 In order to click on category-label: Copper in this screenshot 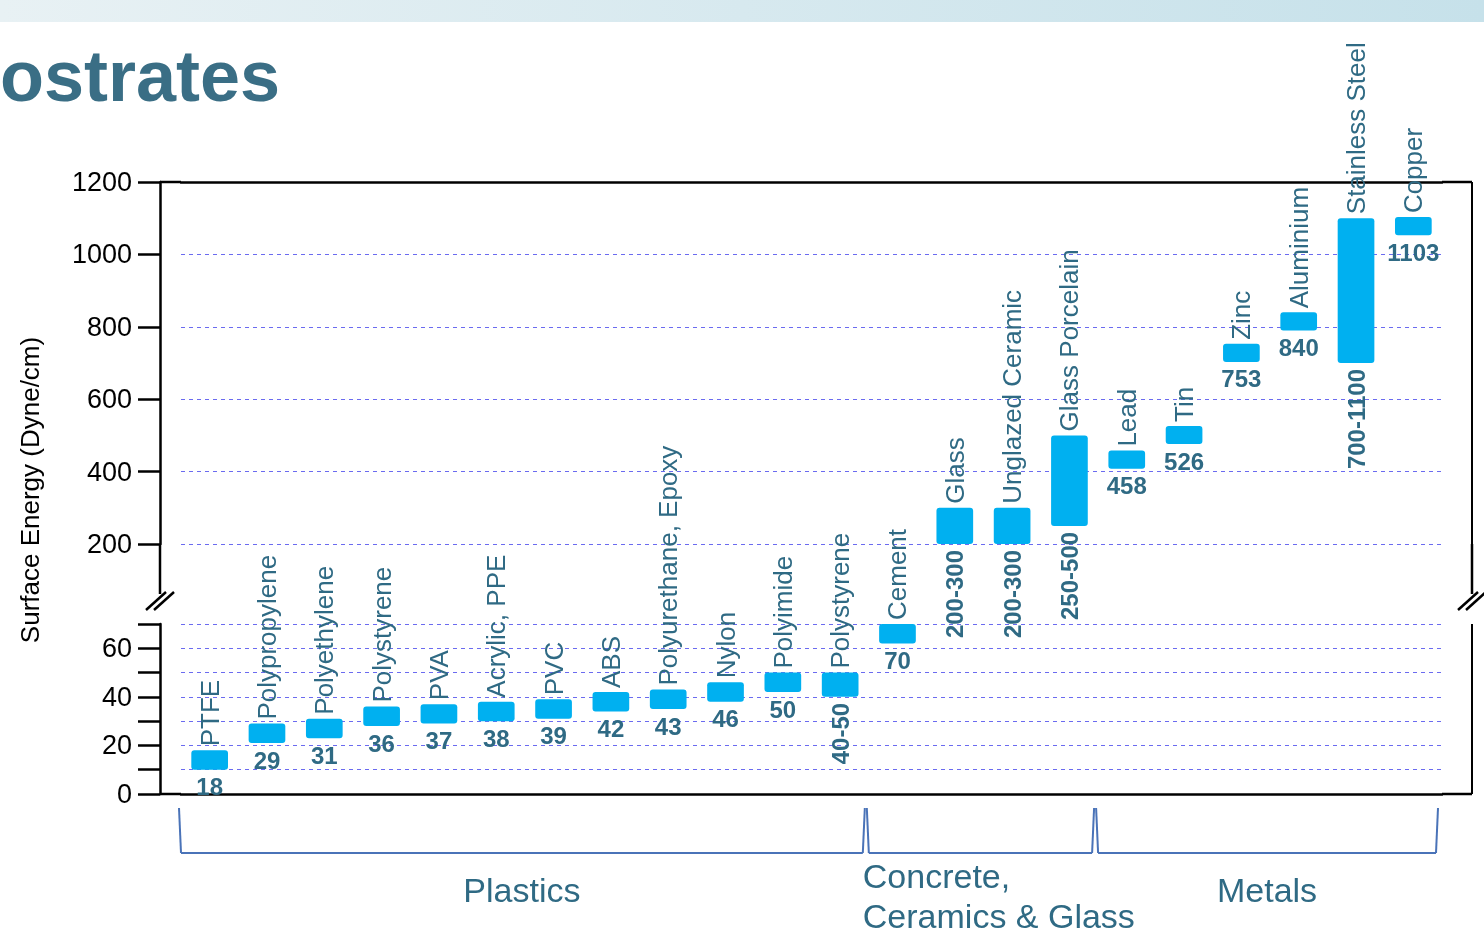, I will do `click(1413, 170)`.